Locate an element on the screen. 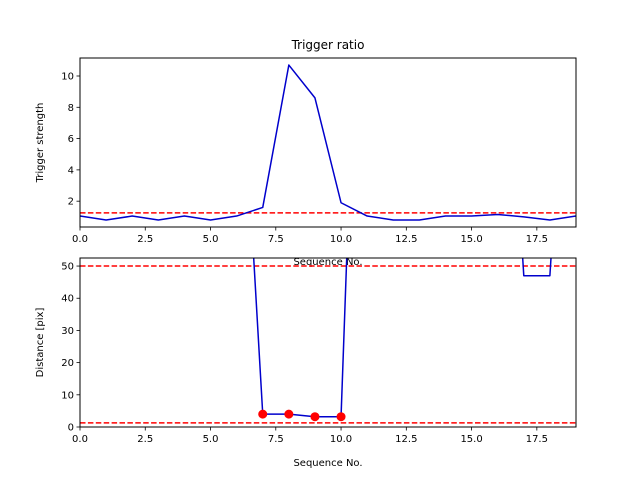  y-tick-label: 0 is located at coordinates (71, 428).